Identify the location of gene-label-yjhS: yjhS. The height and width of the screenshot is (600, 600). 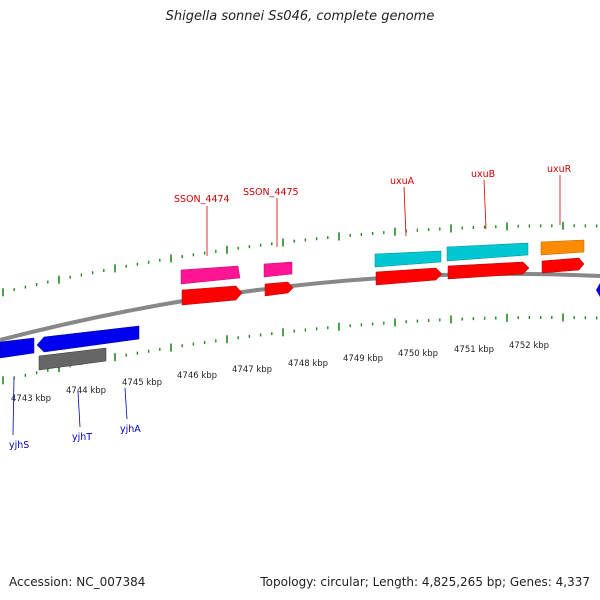
(19, 445).